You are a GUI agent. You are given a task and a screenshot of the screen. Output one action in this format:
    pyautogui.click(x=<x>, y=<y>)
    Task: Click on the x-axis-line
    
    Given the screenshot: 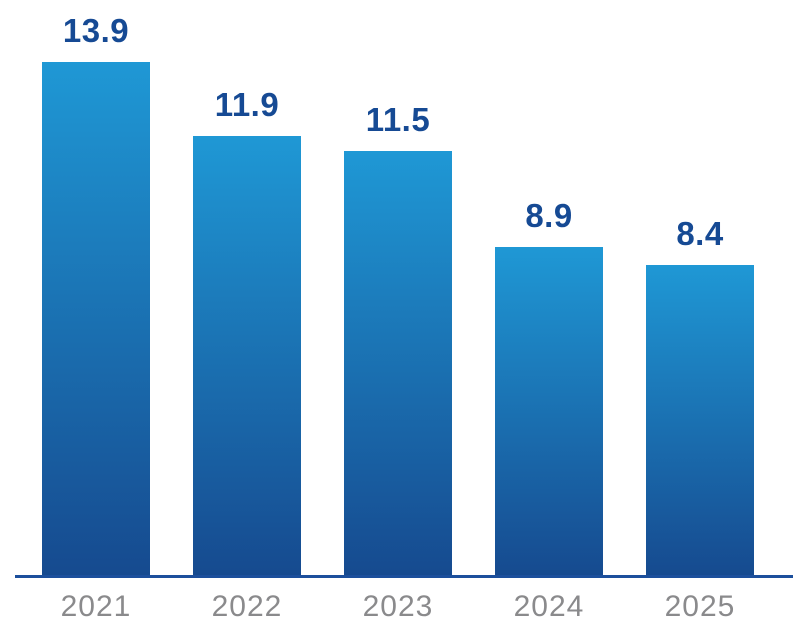 What is the action you would take?
    pyautogui.click(x=404, y=576)
    